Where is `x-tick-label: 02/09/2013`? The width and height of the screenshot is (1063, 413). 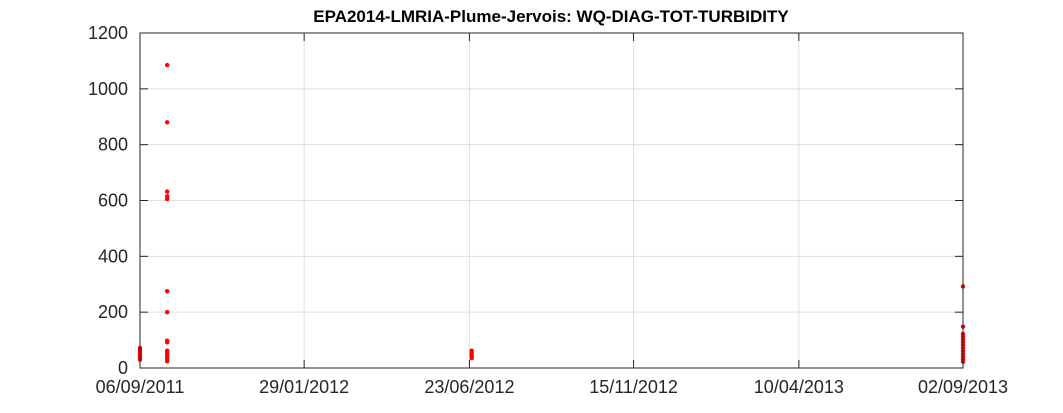 x-tick-label: 02/09/2013 is located at coordinates (963, 387).